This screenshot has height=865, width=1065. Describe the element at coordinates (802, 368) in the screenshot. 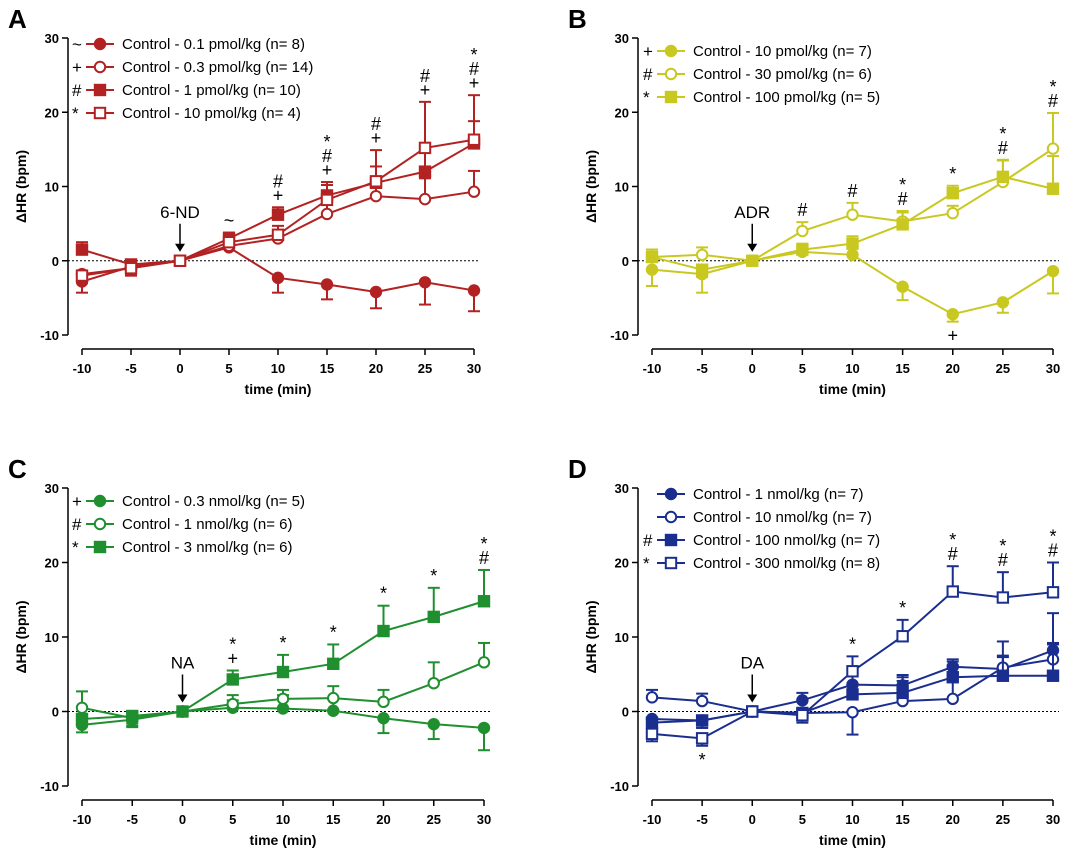

I see `x-tick-label: 5` at that location.